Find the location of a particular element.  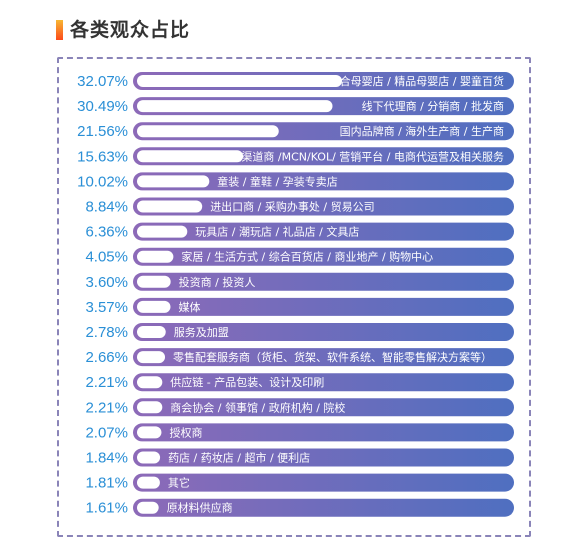

bar-row: 2.21% 供应链 - 产品包装、设计及印刷 is located at coordinates (299, 382).